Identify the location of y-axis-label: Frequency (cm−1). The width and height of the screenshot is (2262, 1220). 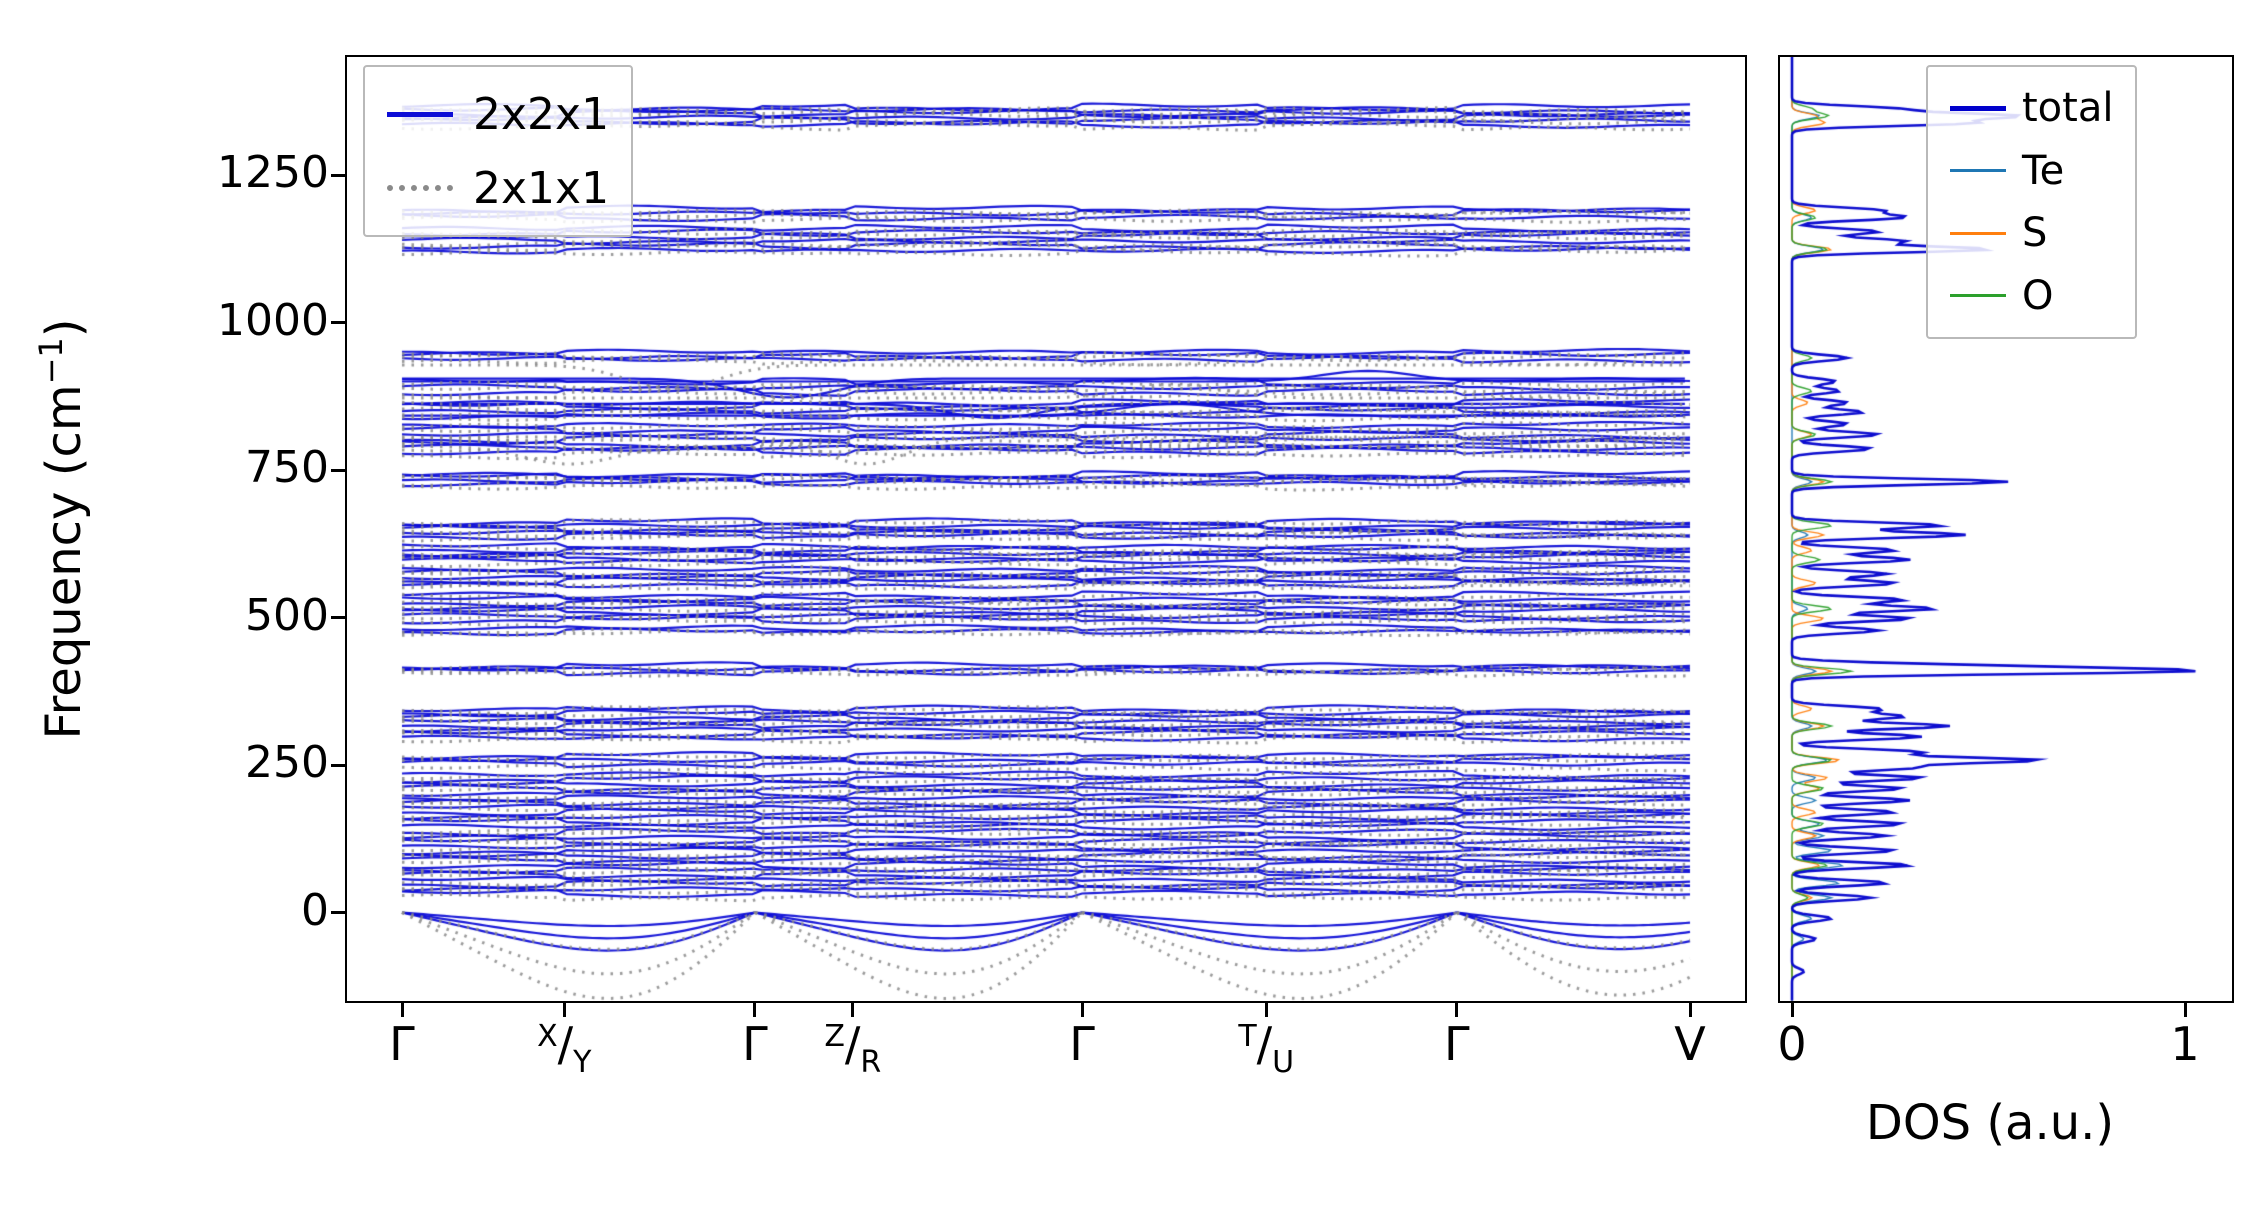
(62, 528).